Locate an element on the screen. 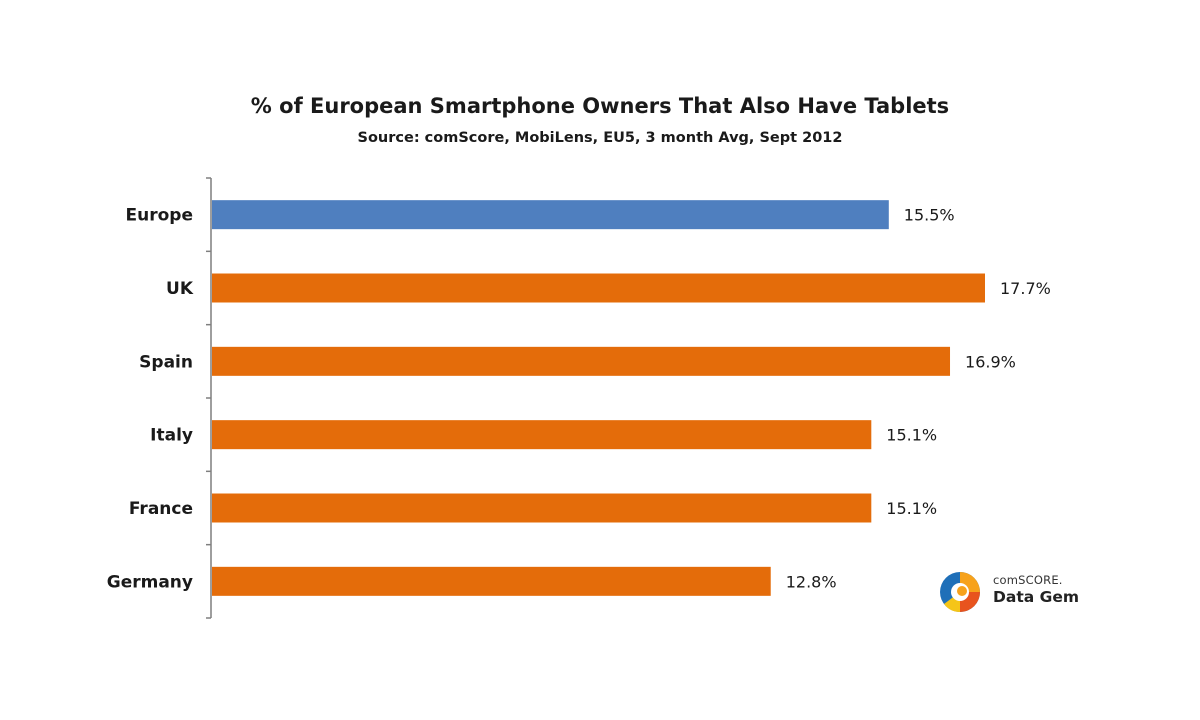 The height and width of the screenshot is (720, 1200). category-label-france: France is located at coordinates (161, 509).